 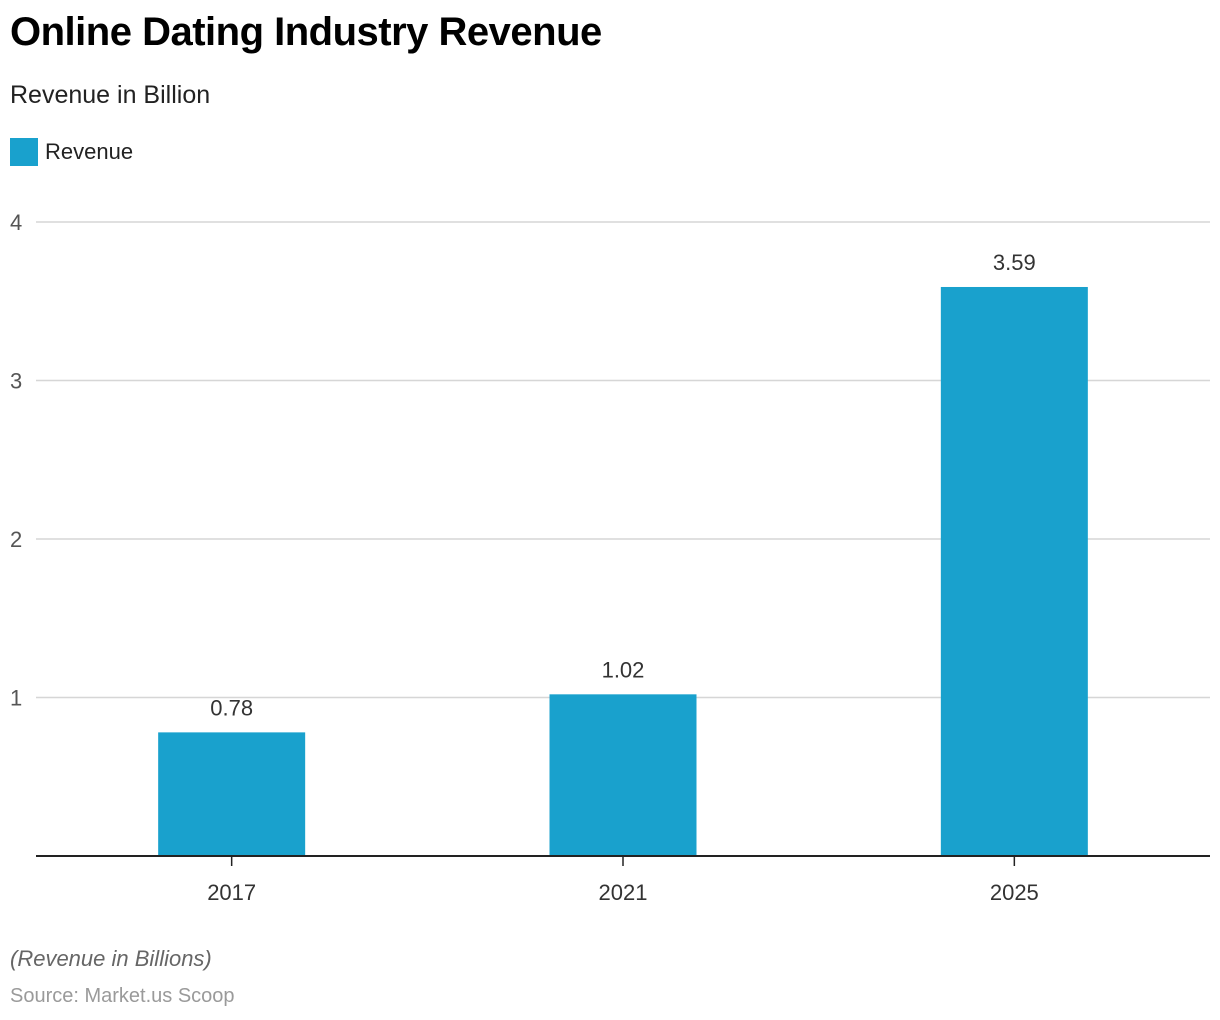 What do you see at coordinates (16, 539) in the screenshot?
I see `y-tick-label: 2` at bounding box center [16, 539].